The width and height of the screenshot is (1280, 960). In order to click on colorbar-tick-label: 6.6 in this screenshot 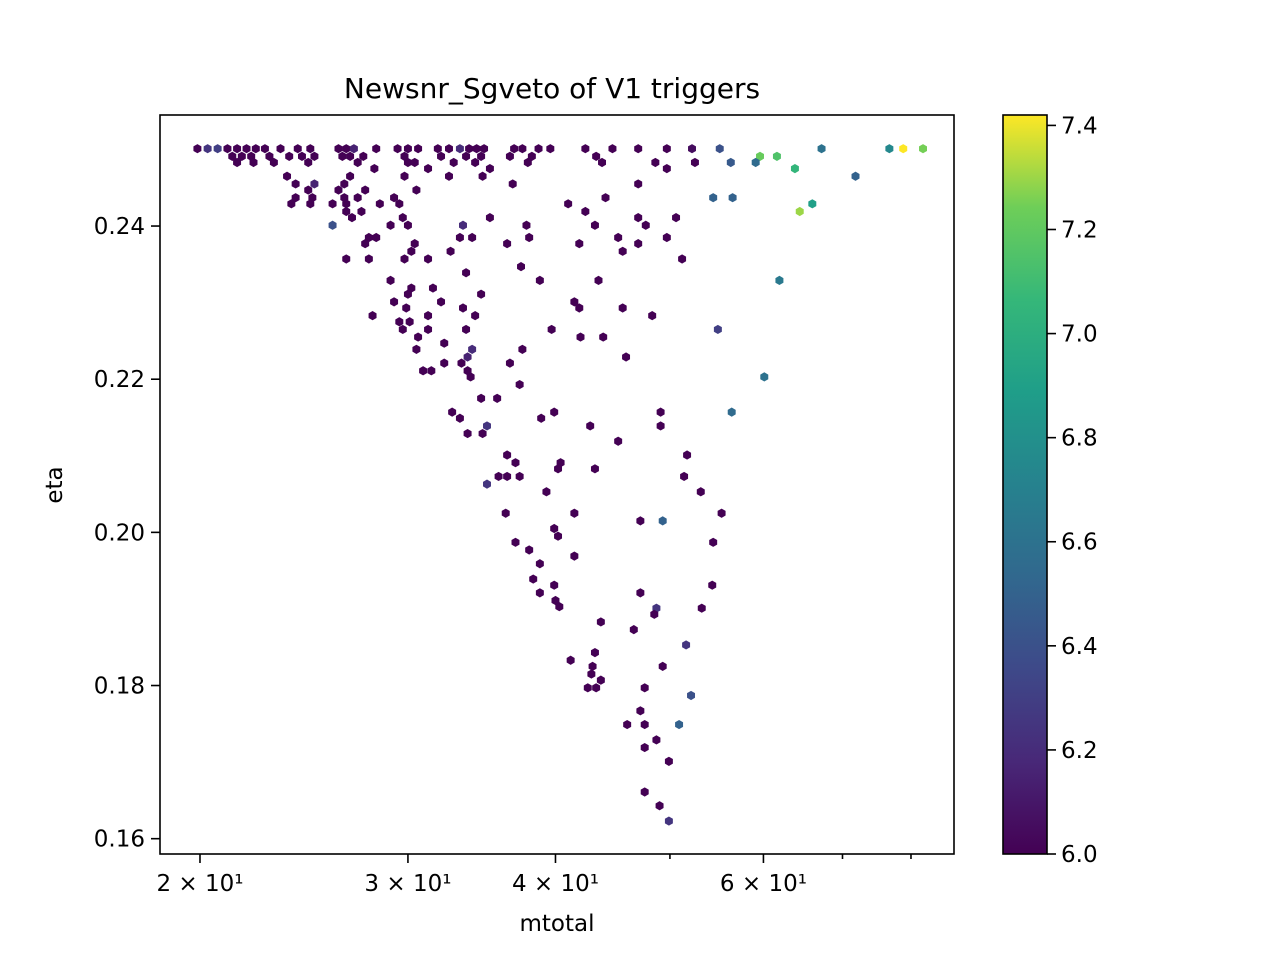, I will do `click(1079, 543)`.